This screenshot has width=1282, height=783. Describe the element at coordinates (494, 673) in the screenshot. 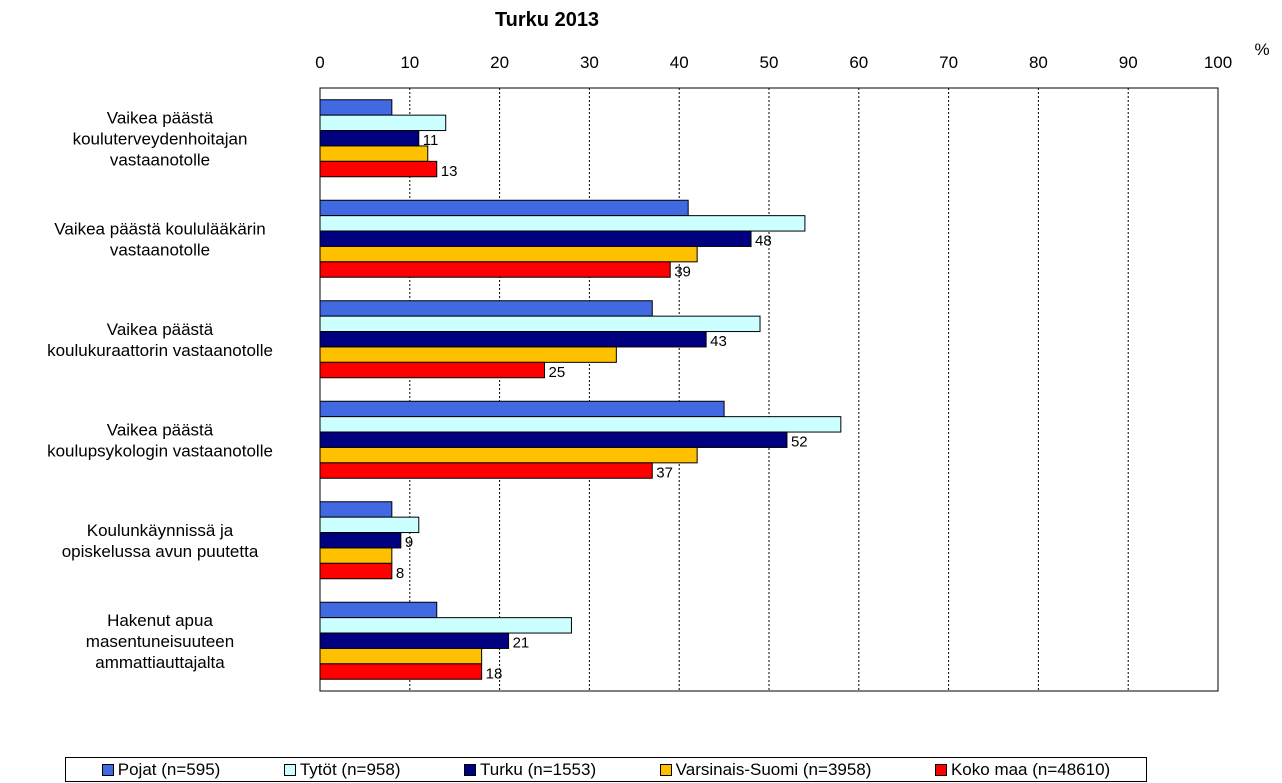

I see `data-label: 18` at that location.